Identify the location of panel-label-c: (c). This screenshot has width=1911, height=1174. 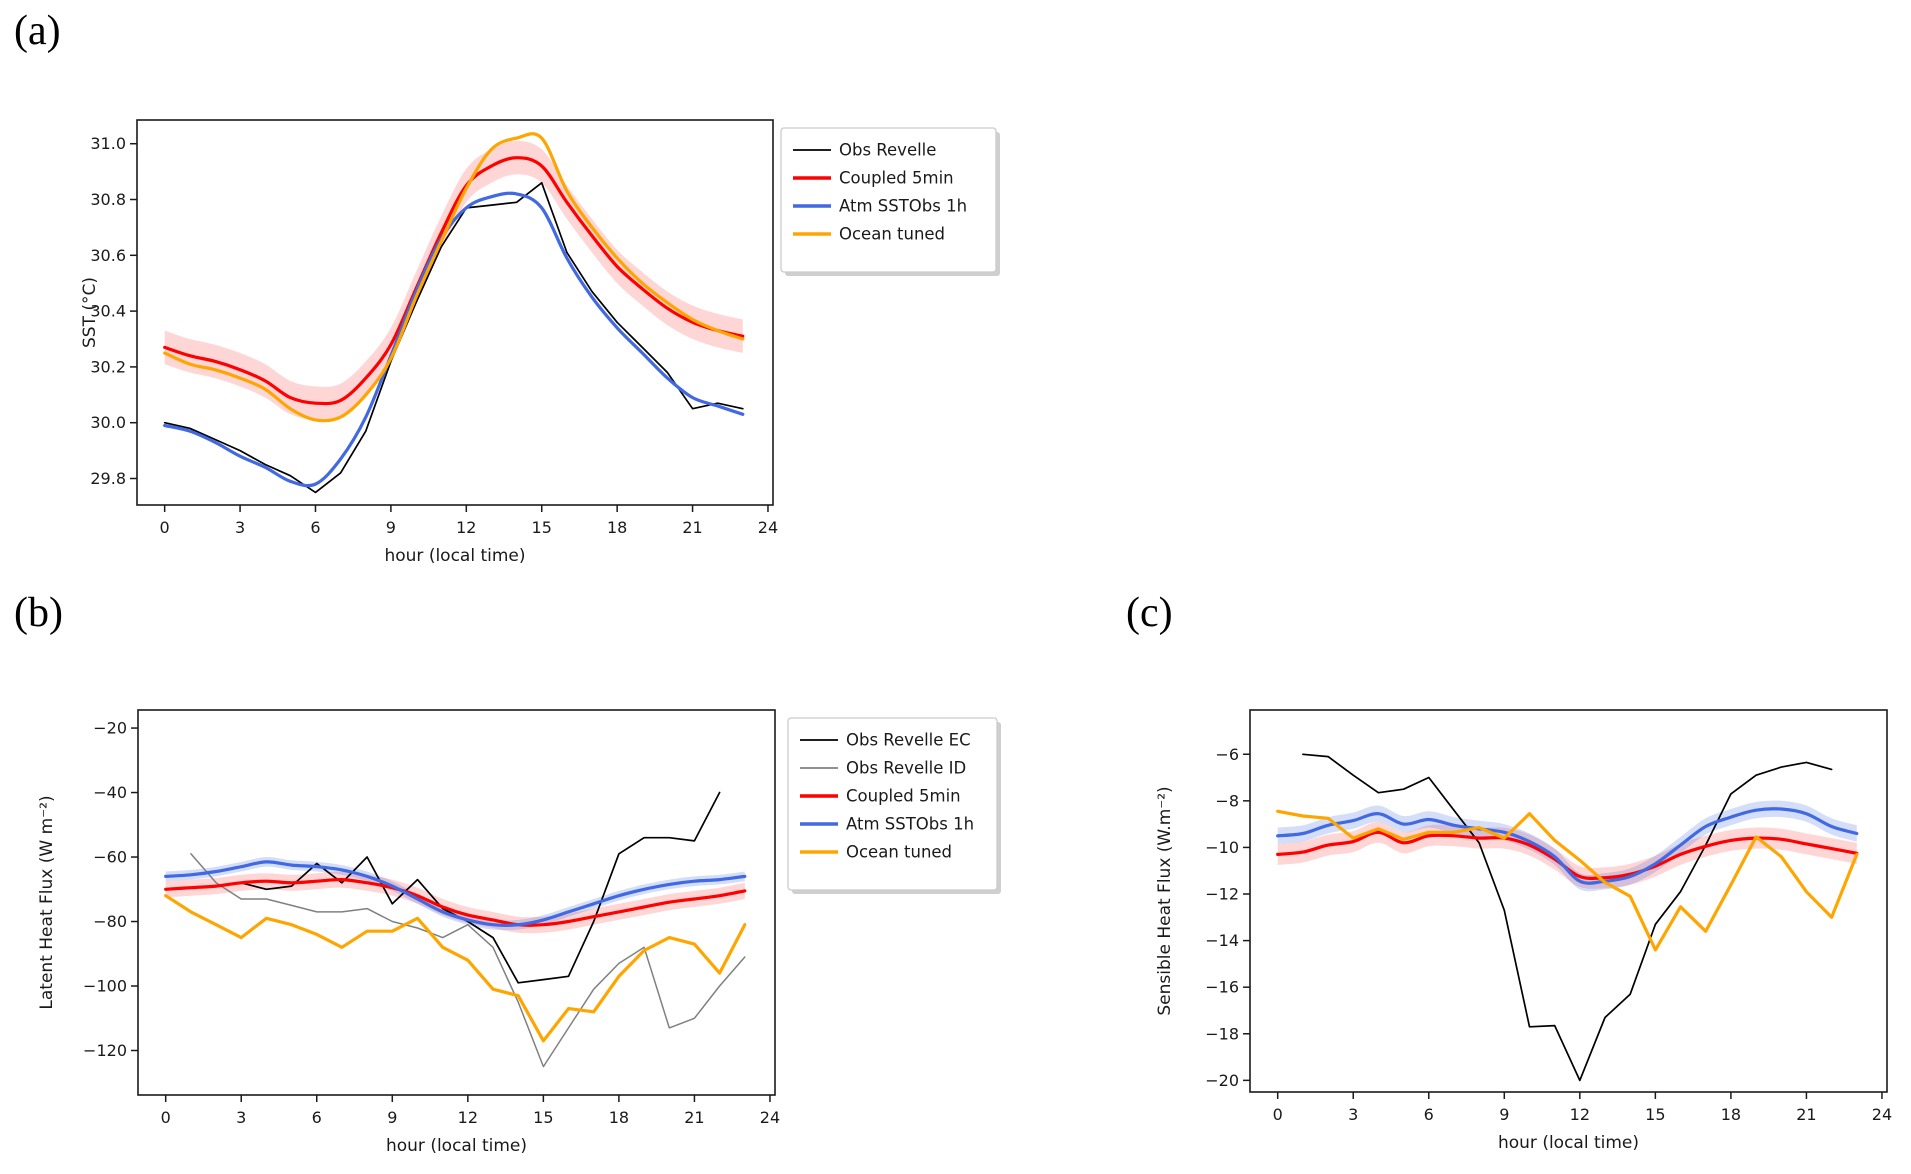
(1149, 613).